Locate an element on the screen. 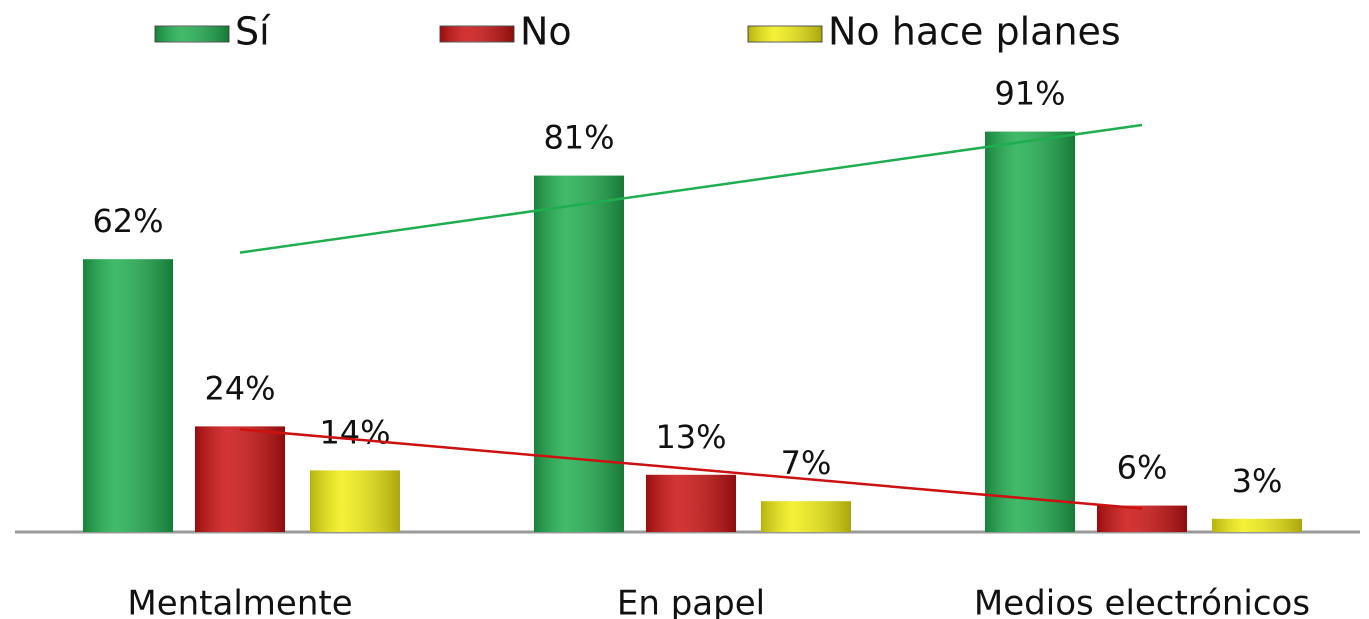 The height and width of the screenshot is (619, 1369). data-label: 24% is located at coordinates (239, 388).